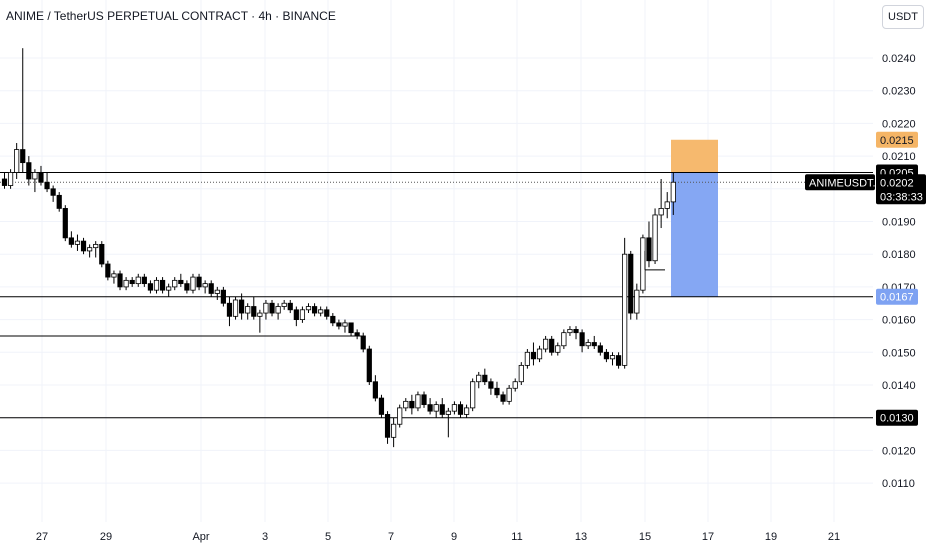  I want to click on stop-price-tag-bg, so click(897, 296).